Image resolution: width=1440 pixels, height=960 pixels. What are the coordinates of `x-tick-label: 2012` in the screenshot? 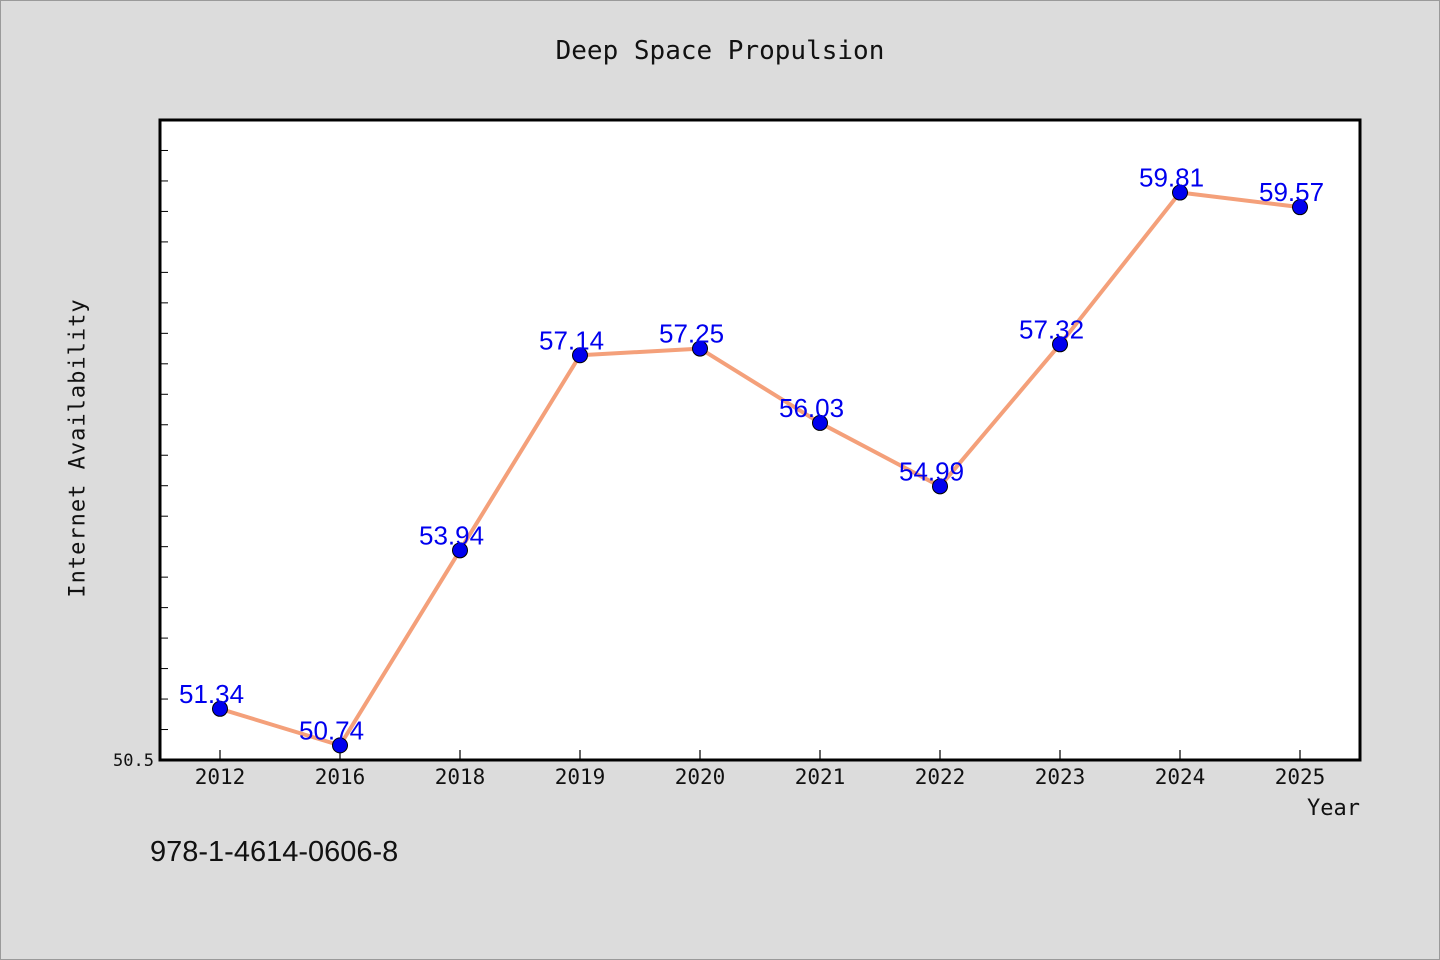 It's located at (220, 777).